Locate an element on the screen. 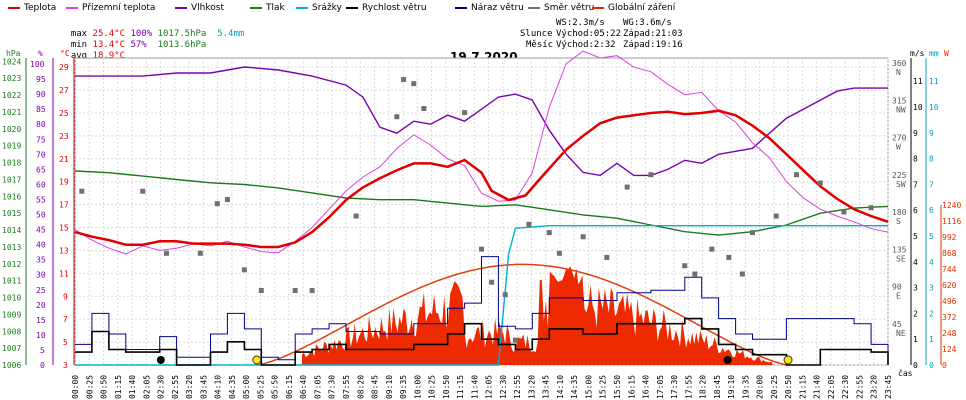 This screenshot has height=400, width=966. stats-max-press: 1017.5hPa is located at coordinates (182, 34).